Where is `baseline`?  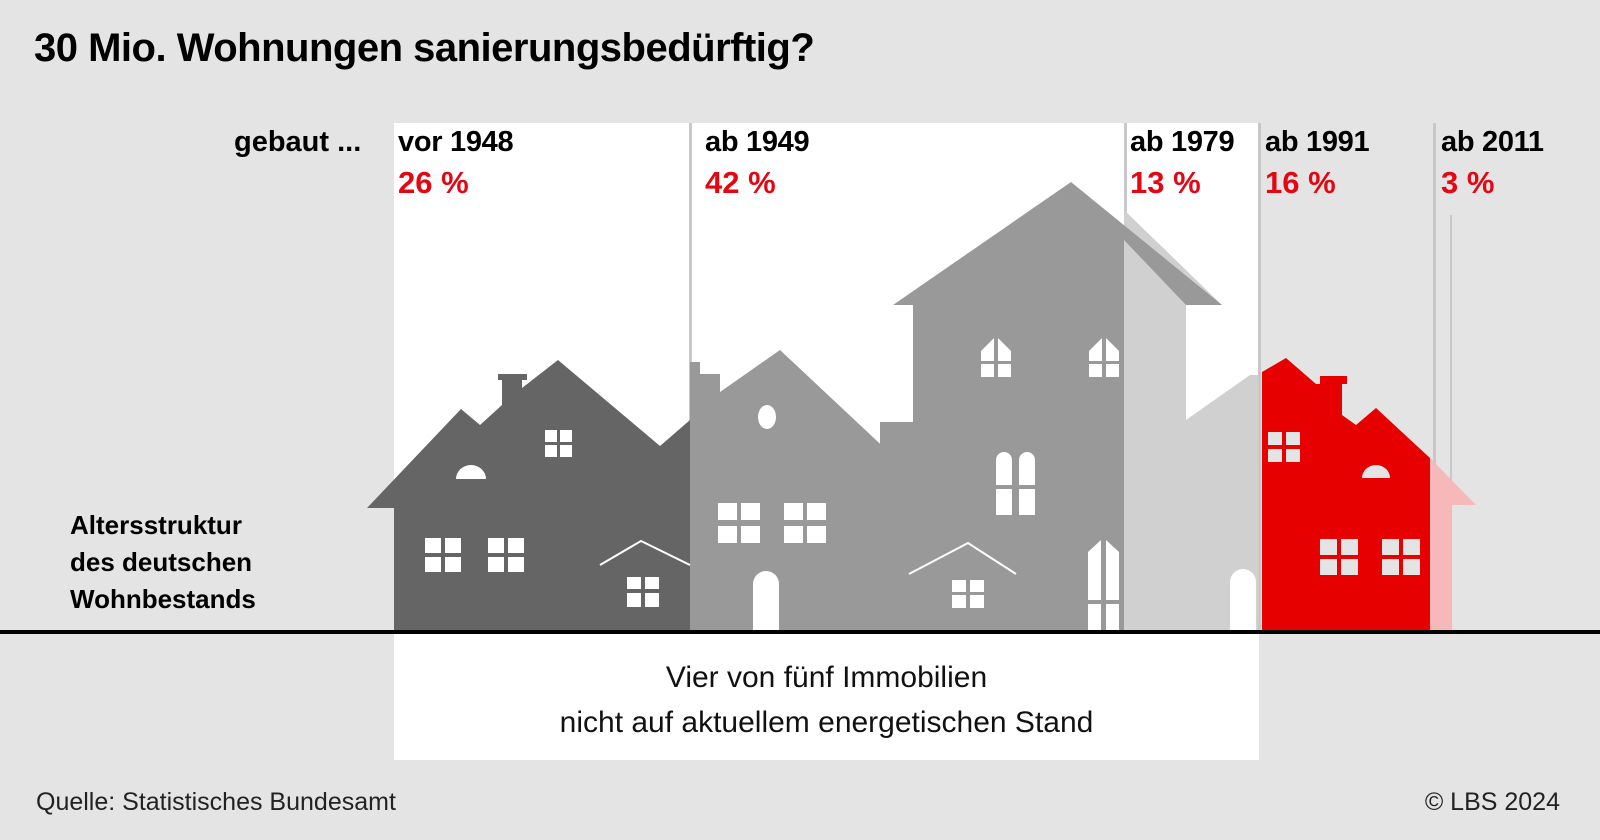 baseline is located at coordinates (800, 632).